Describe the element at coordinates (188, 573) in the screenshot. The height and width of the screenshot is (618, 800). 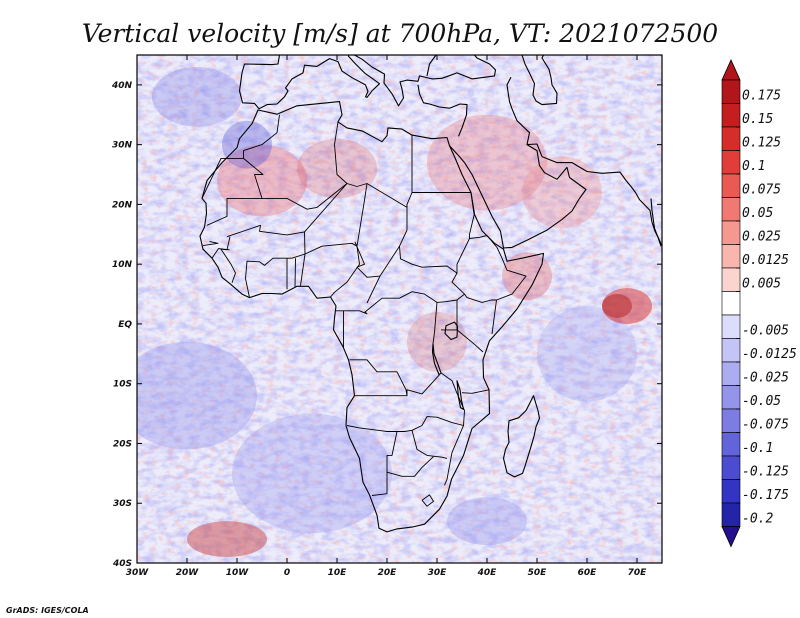
I see `lon-tick-label: 20W` at that location.